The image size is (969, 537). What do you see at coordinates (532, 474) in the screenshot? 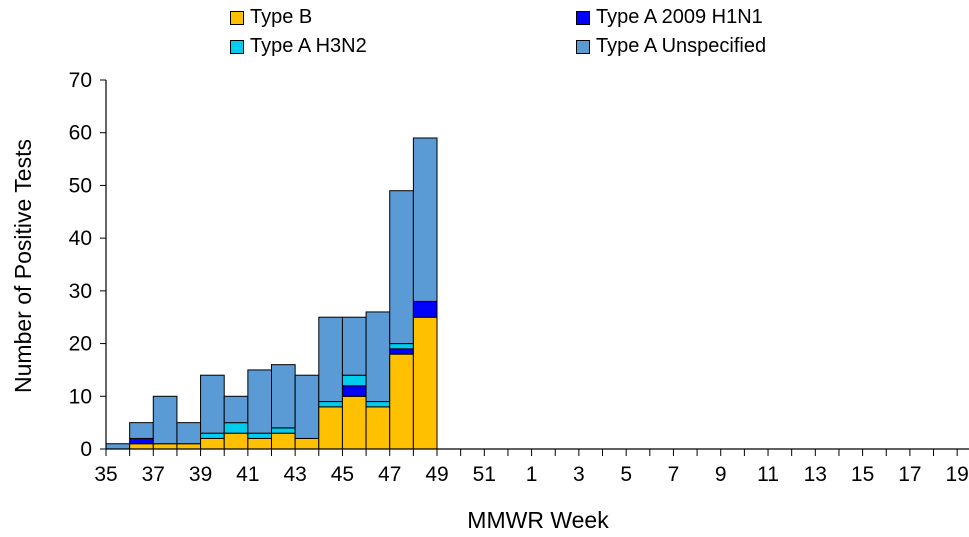
I see `x-tick-label: 1` at bounding box center [532, 474].